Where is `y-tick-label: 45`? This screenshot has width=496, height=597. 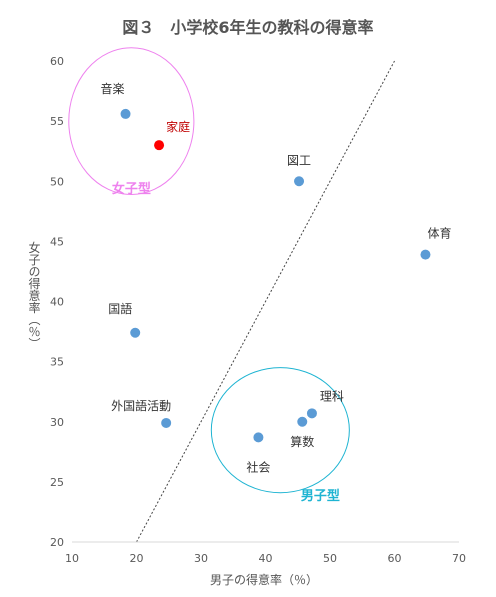 y-tick-label: 45 is located at coordinates (57, 241).